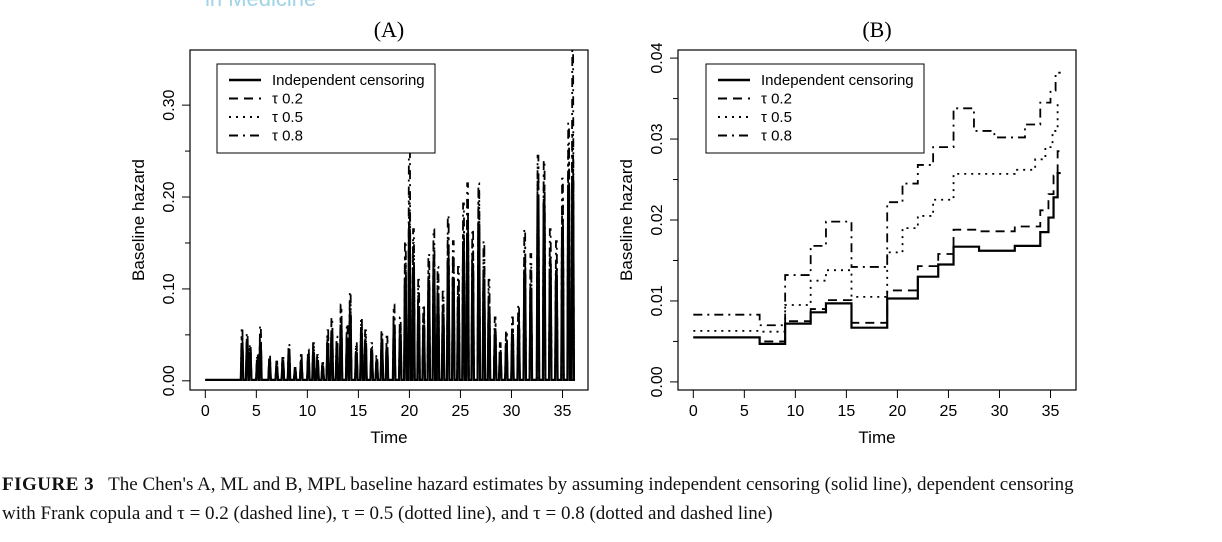 Image resolution: width=1222 pixels, height=542 pixels. I want to click on y-tick-label: 0.20, so click(169, 196).